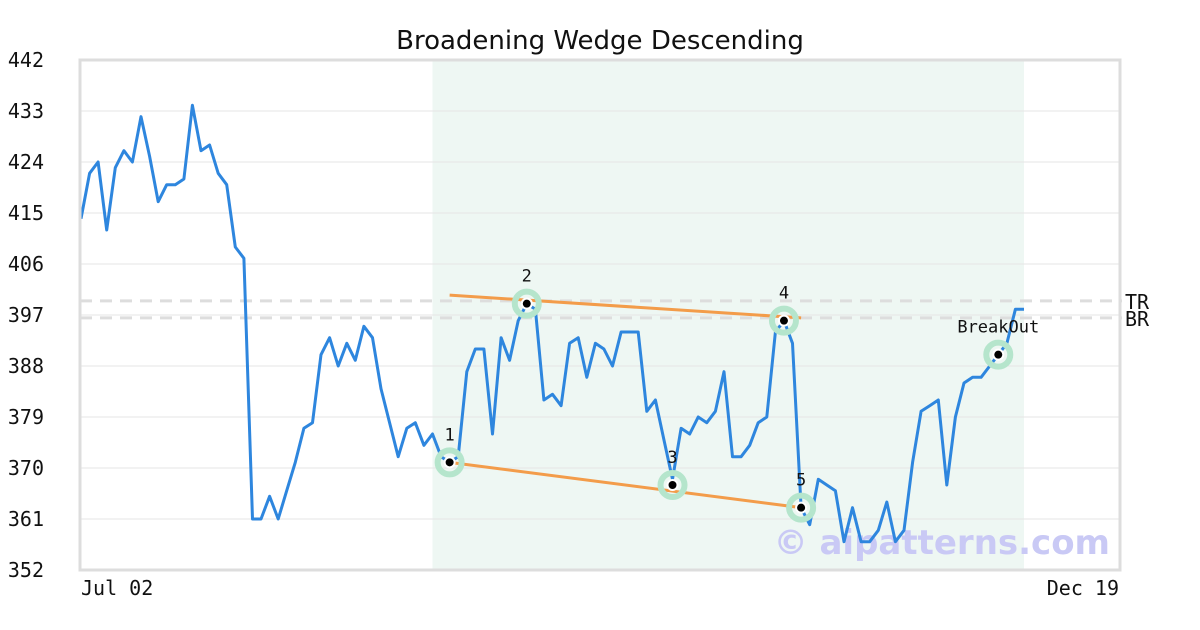 Image resolution: width=1200 pixels, height=630 pixels. What do you see at coordinates (527, 277) in the screenshot?
I see `point-label: 2` at bounding box center [527, 277].